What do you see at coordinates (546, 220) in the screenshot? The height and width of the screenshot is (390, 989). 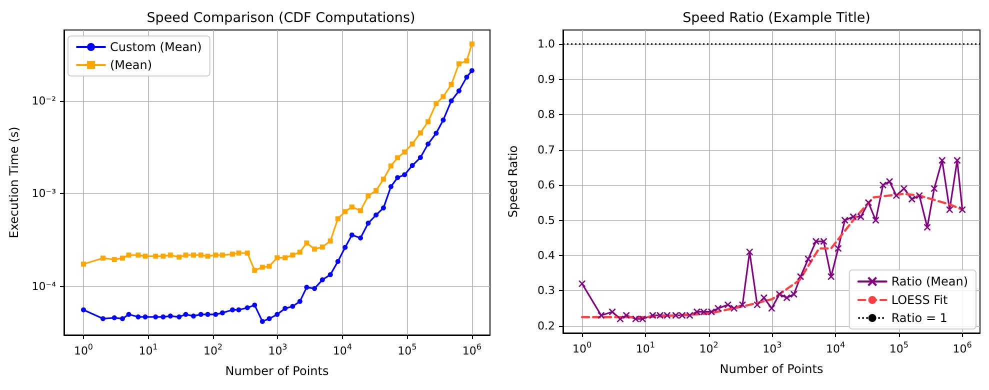 I see `y-tick-label: 0.5` at bounding box center [546, 220].